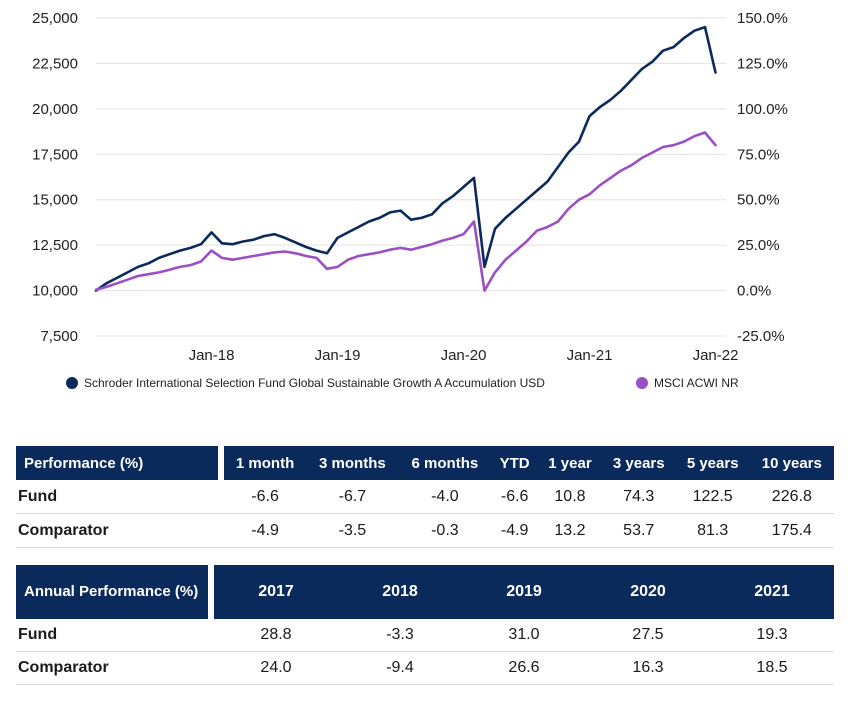 This screenshot has height=710, width=852. What do you see at coordinates (400, 592) in the screenshot?
I see `header-2018: 2018` at bounding box center [400, 592].